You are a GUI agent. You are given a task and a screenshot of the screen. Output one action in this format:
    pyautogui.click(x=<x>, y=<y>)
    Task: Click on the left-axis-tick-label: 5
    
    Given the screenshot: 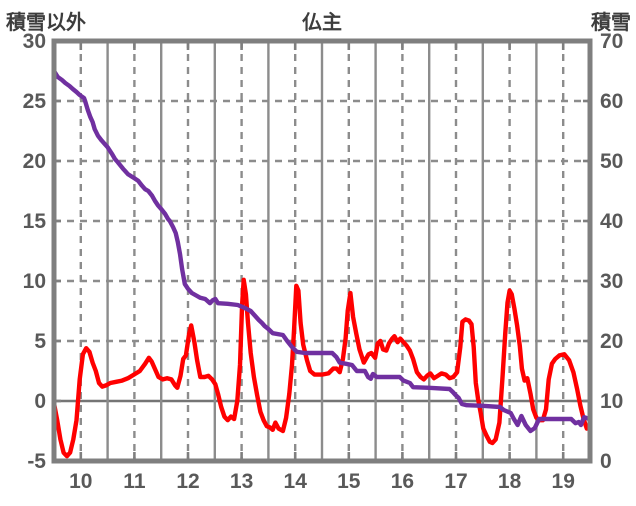 What is the action you would take?
    pyautogui.click(x=40, y=341)
    